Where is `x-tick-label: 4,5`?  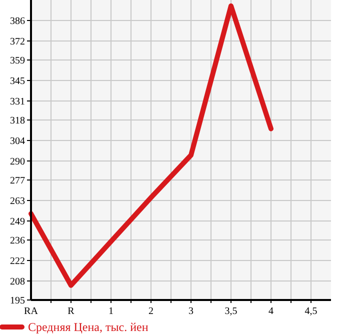
x-tick-label: 4,5 is located at coordinates (311, 311).